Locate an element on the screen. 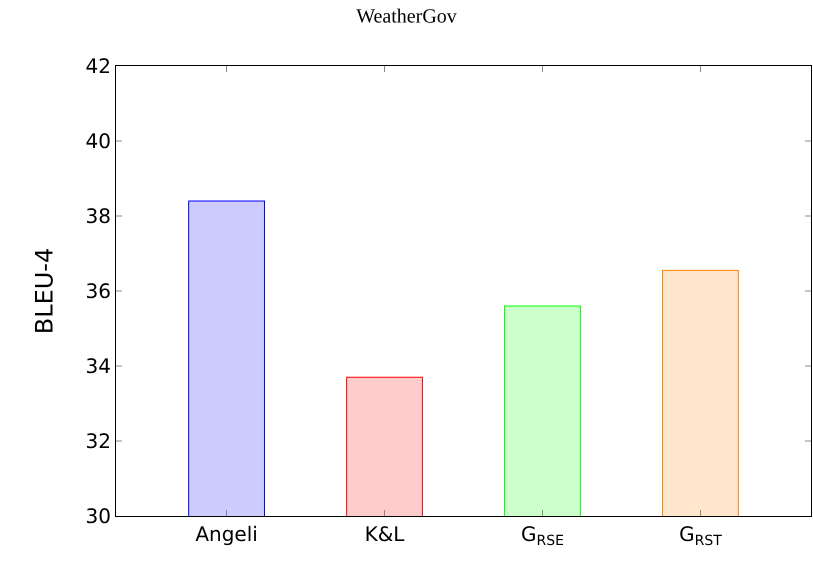  y-tick-label: 30 is located at coordinates (98, 516).